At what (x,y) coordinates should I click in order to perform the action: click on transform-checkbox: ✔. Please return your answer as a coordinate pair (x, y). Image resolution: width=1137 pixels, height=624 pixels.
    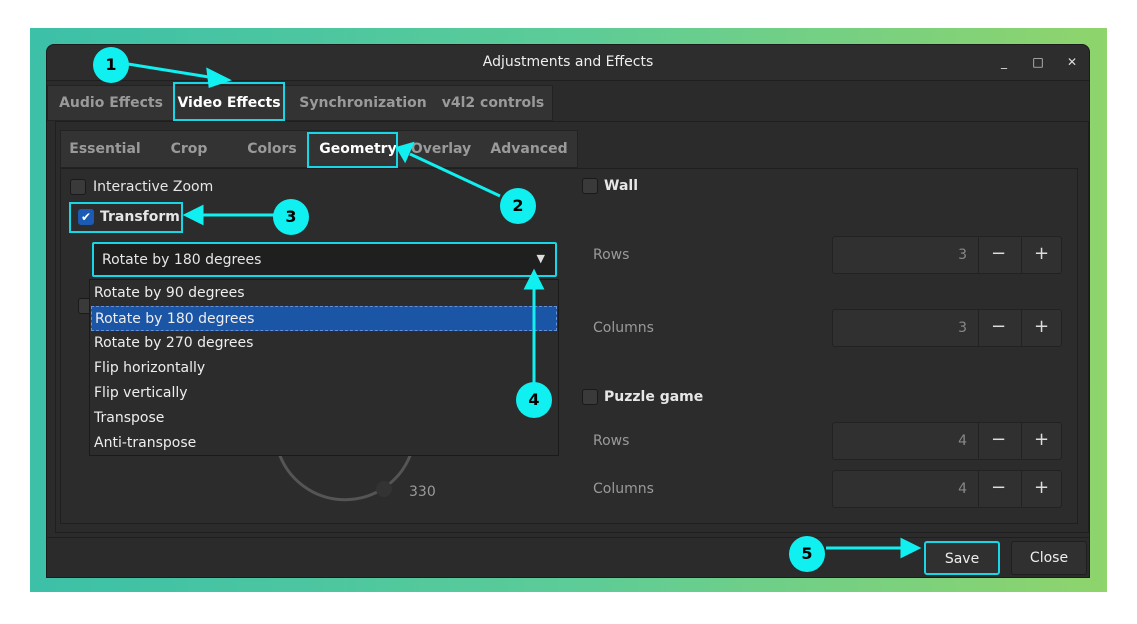
    Looking at the image, I should click on (86, 217).